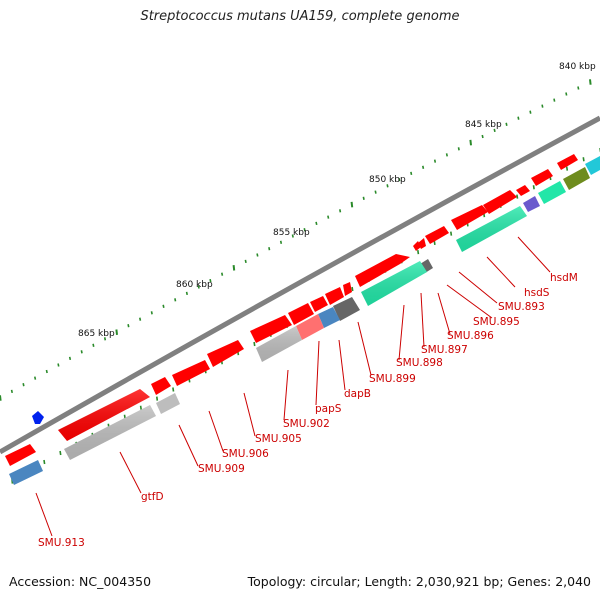  Describe the element at coordinates (245, 454) in the screenshot. I see `gene-label-smu906: SMU.906` at that location.